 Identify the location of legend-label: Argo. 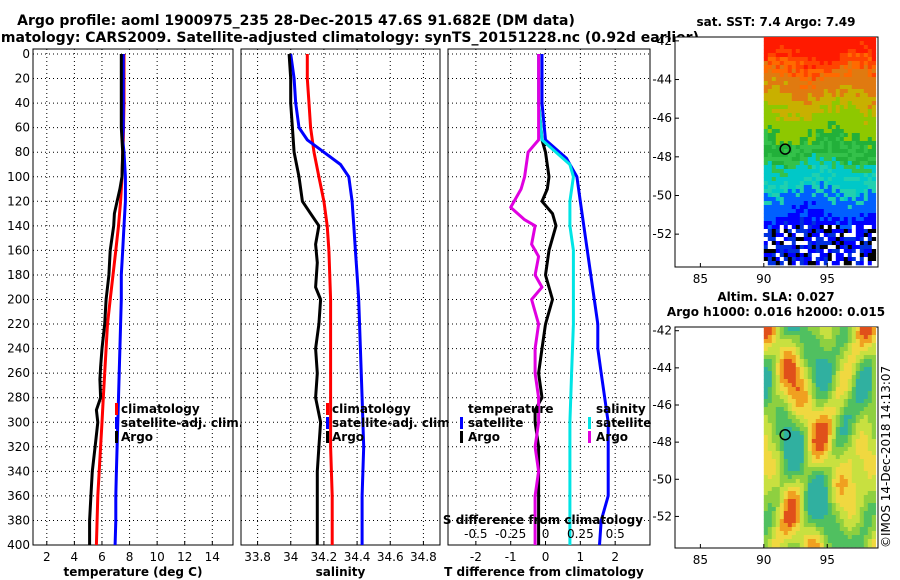
(348, 437).